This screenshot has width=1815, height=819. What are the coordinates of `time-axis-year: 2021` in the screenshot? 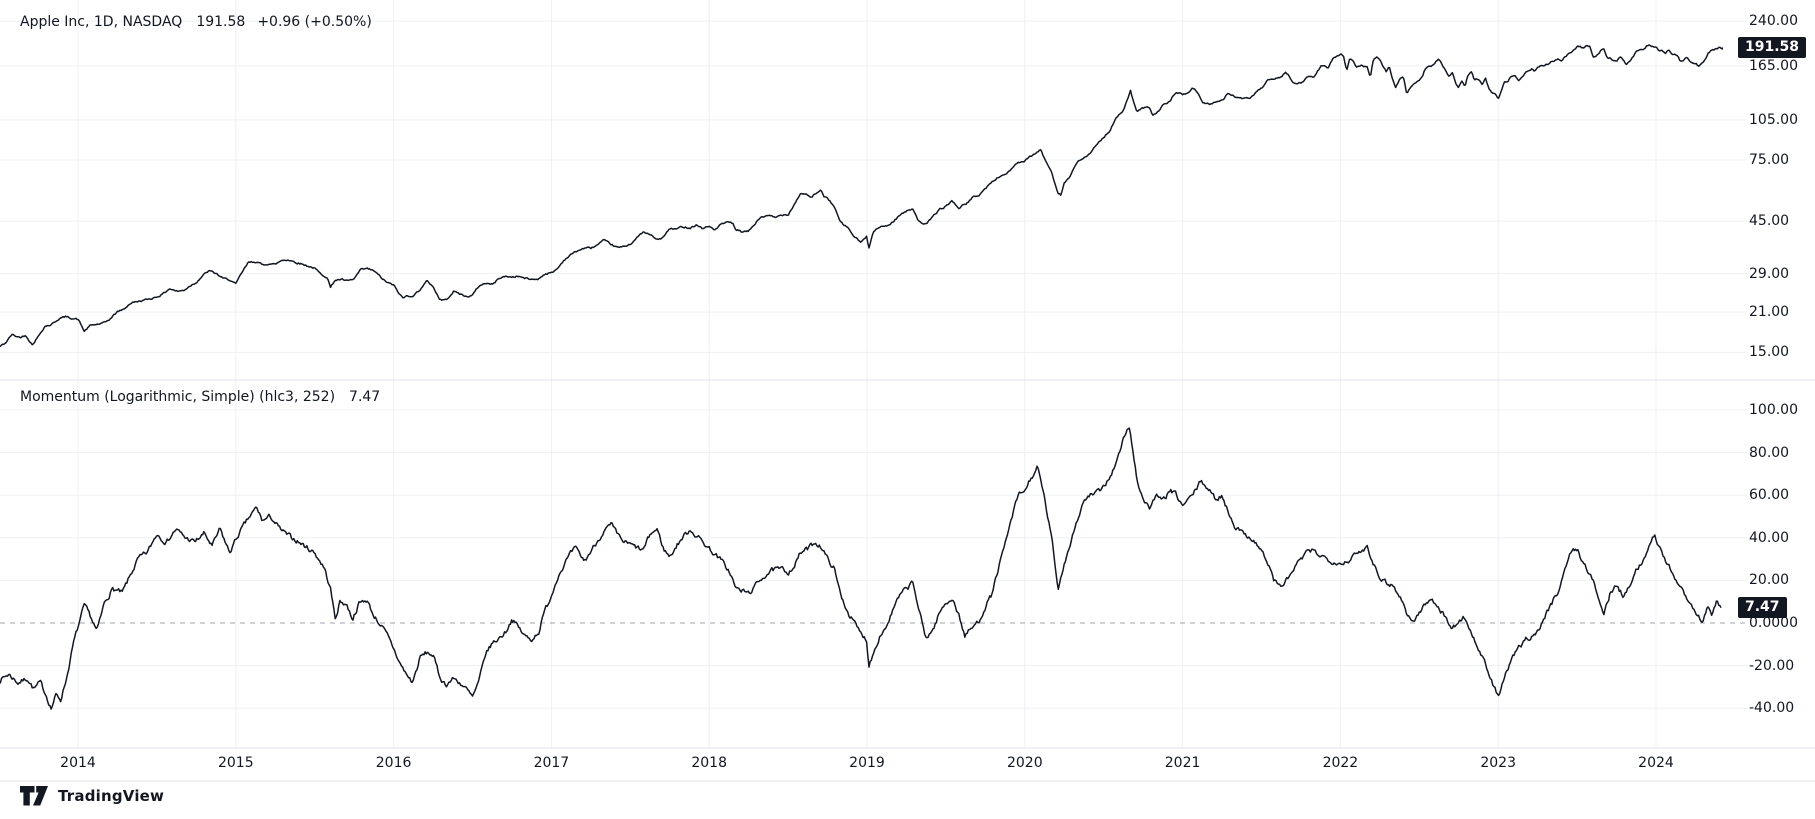 It's located at (1182, 763).